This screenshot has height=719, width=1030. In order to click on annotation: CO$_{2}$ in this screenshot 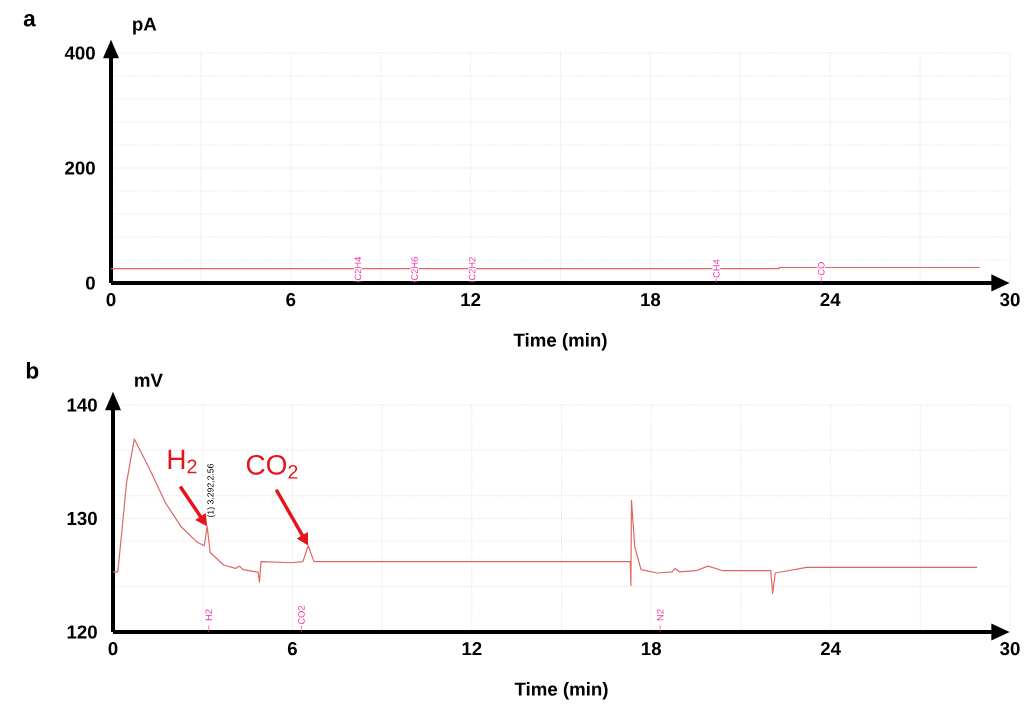, I will do `click(272, 466)`.